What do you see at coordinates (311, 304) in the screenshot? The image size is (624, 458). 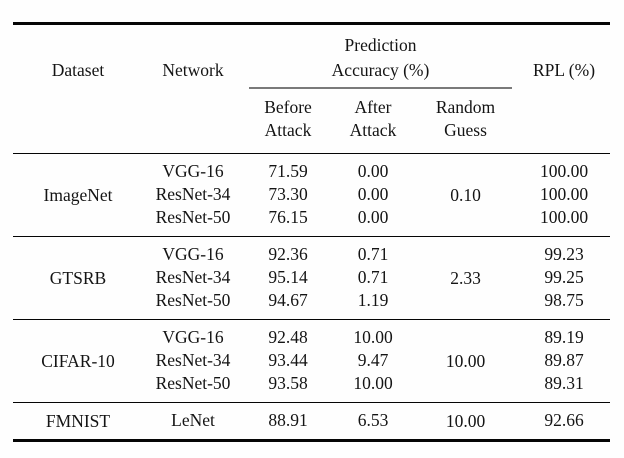 I see `table-row: ResNet-50 94.67 1.19 98.75` at bounding box center [311, 304].